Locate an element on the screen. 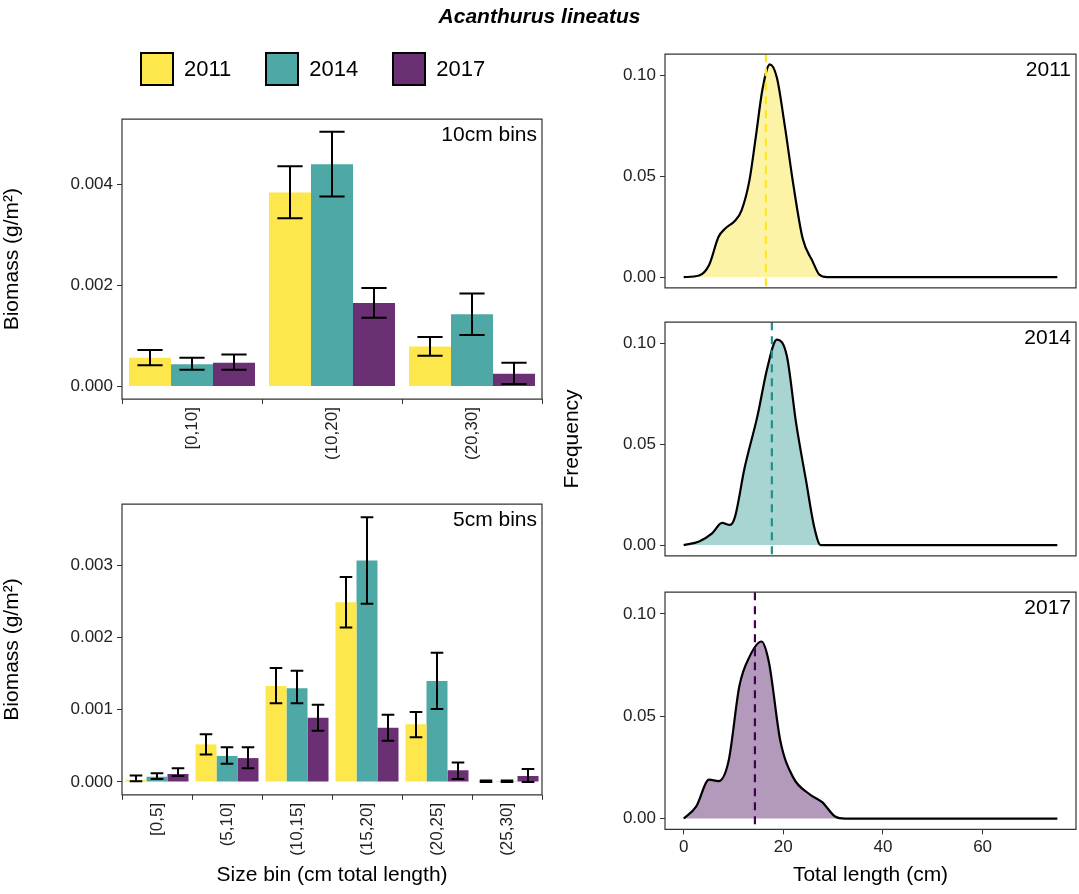  x-tick-label: 40 is located at coordinates (883, 847).